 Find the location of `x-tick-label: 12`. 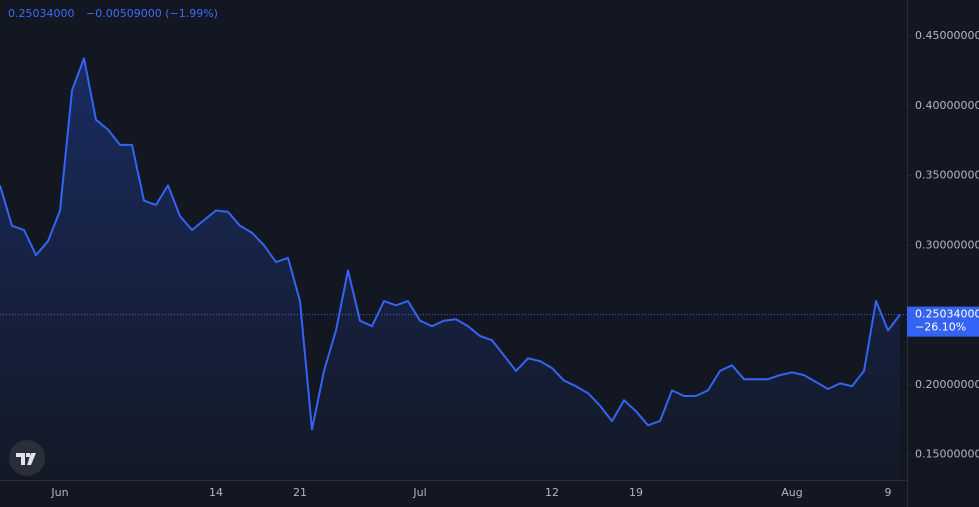

x-tick-label: 12 is located at coordinates (552, 492).